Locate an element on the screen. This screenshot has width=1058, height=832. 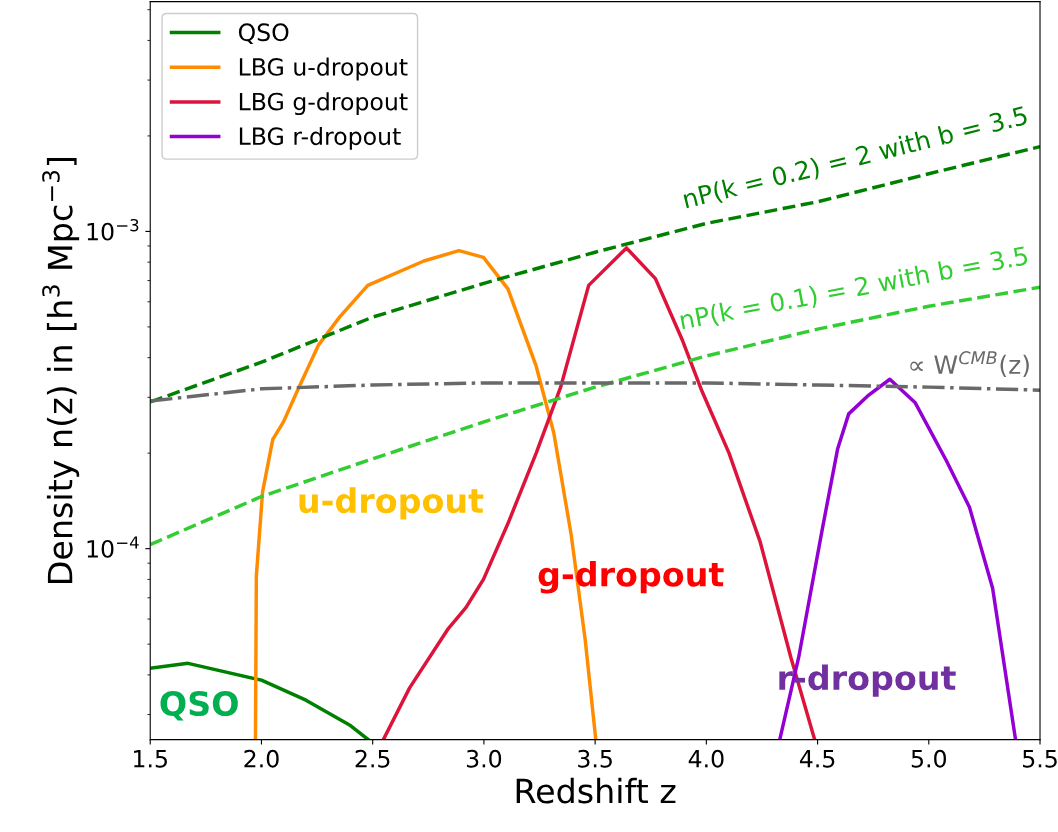
x-tick-label: 2.0 is located at coordinates (261, 758).